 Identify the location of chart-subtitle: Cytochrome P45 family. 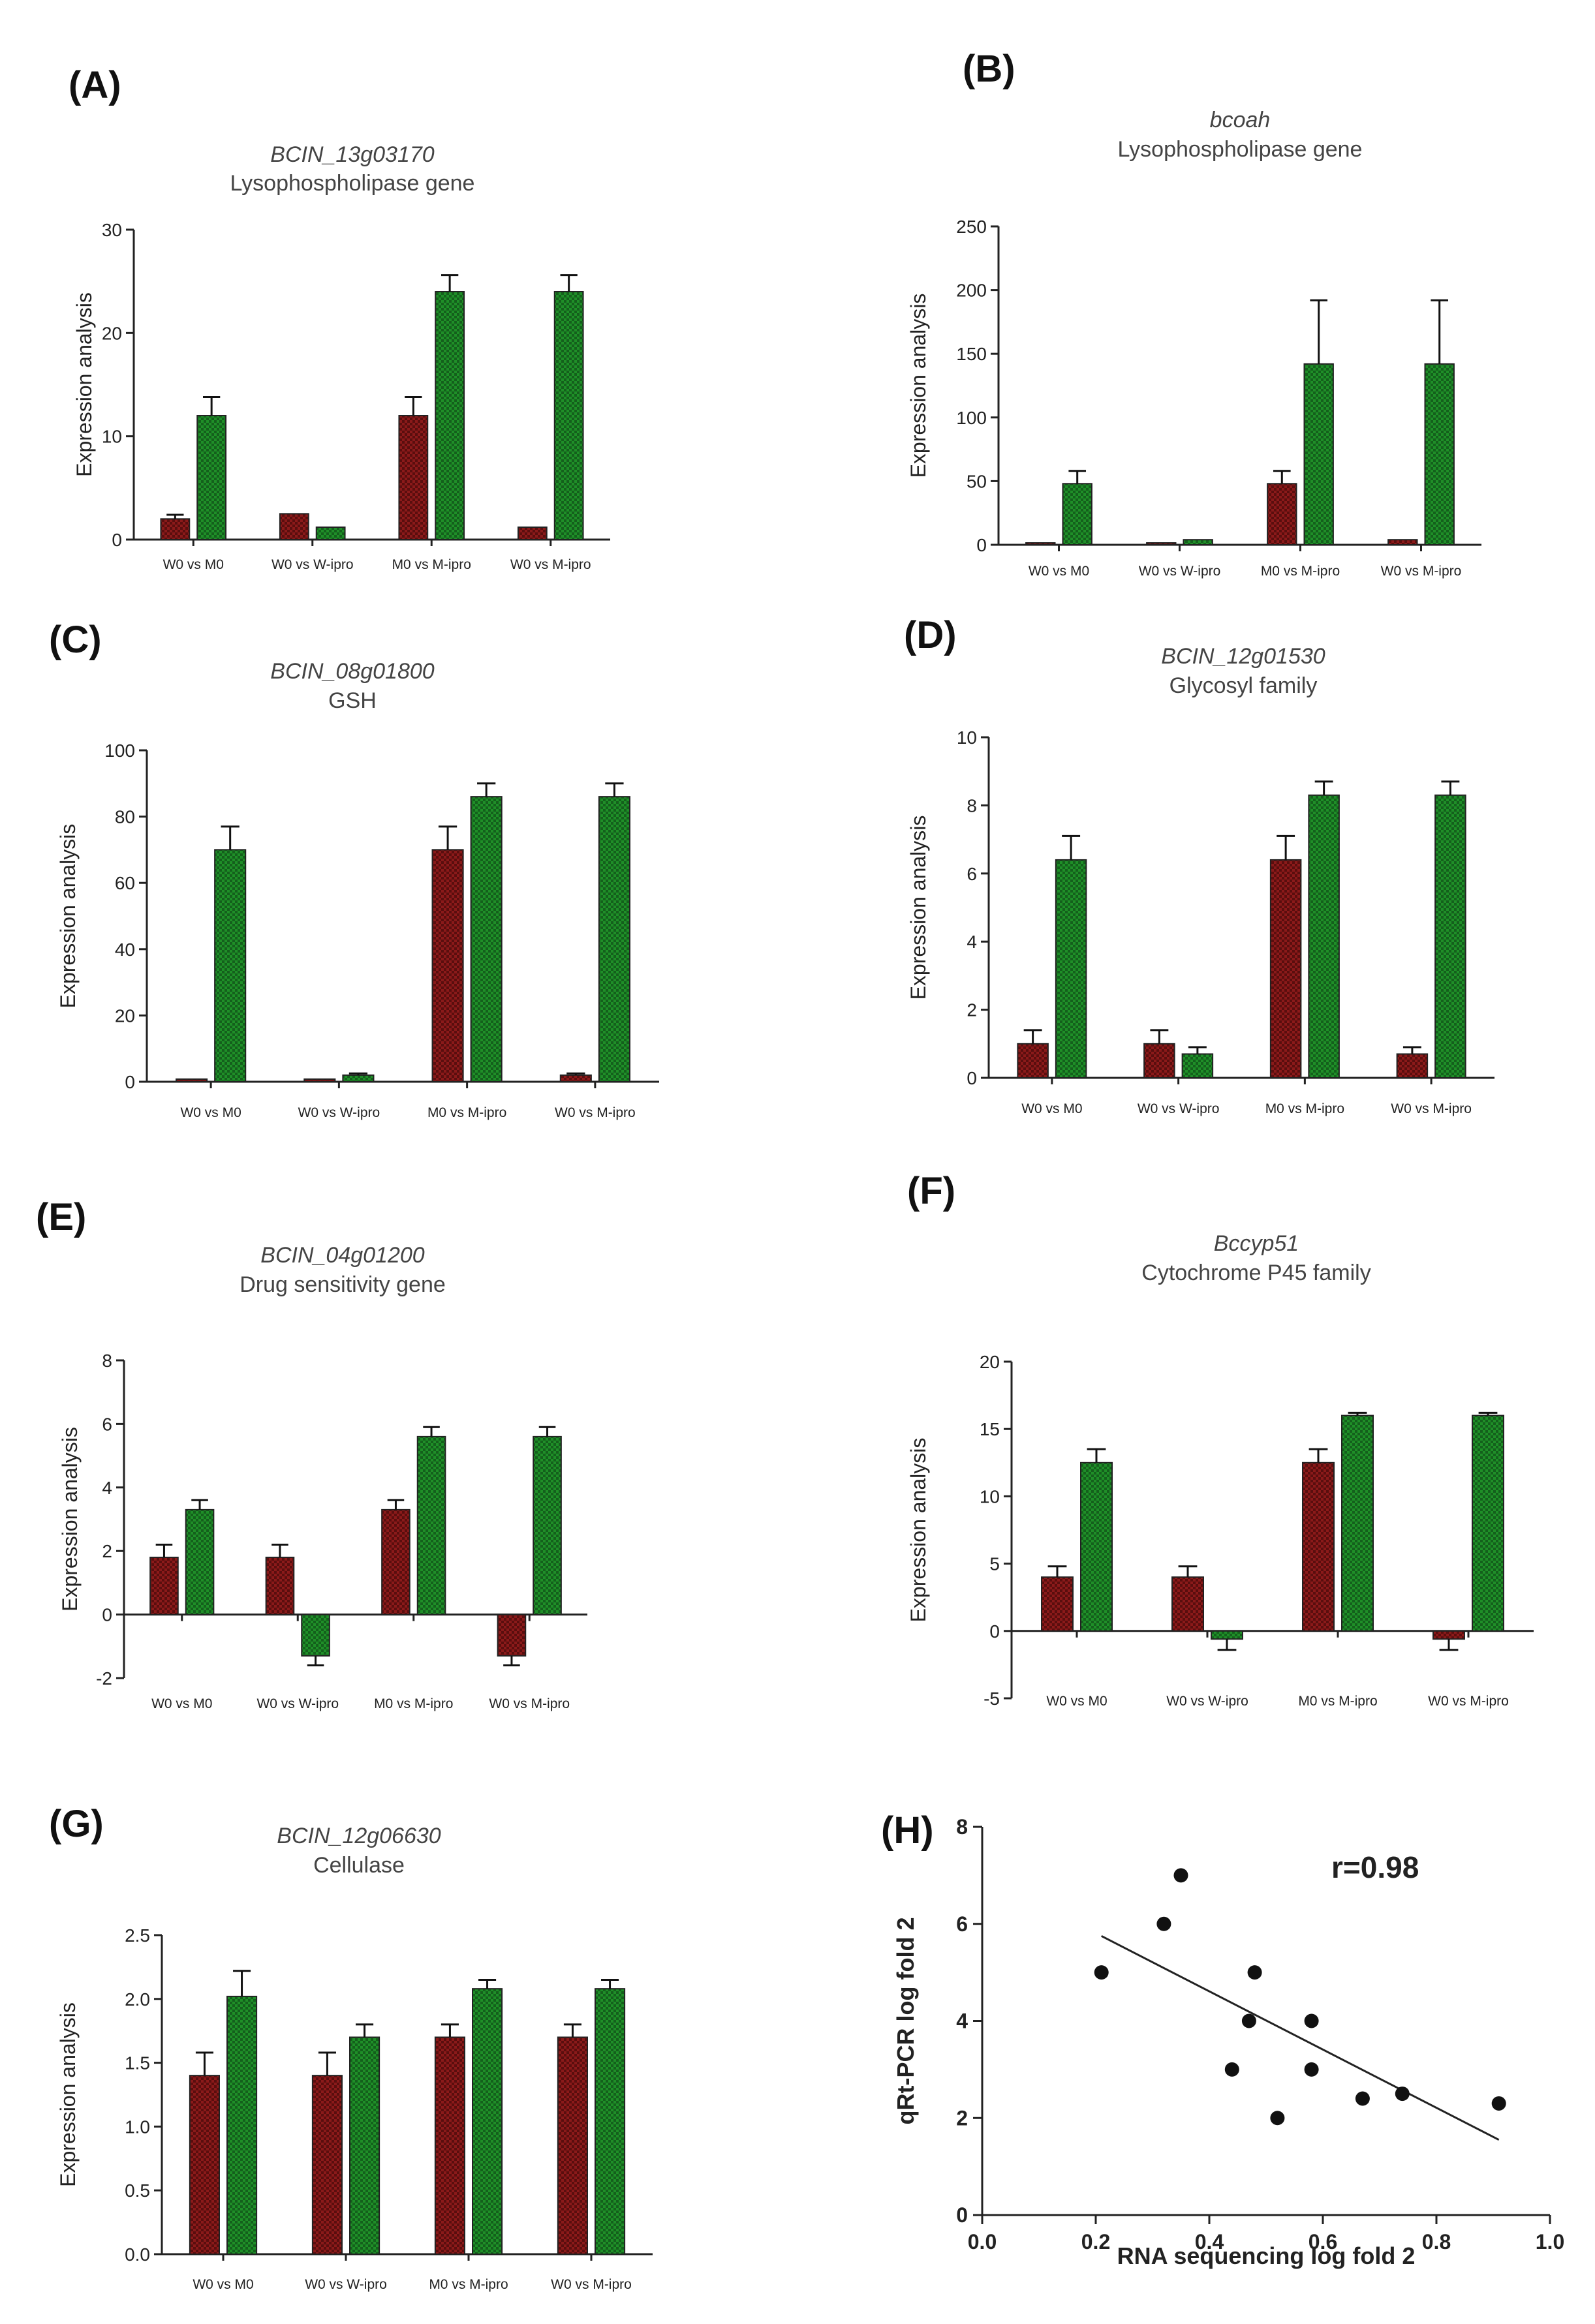
(1255, 1273).